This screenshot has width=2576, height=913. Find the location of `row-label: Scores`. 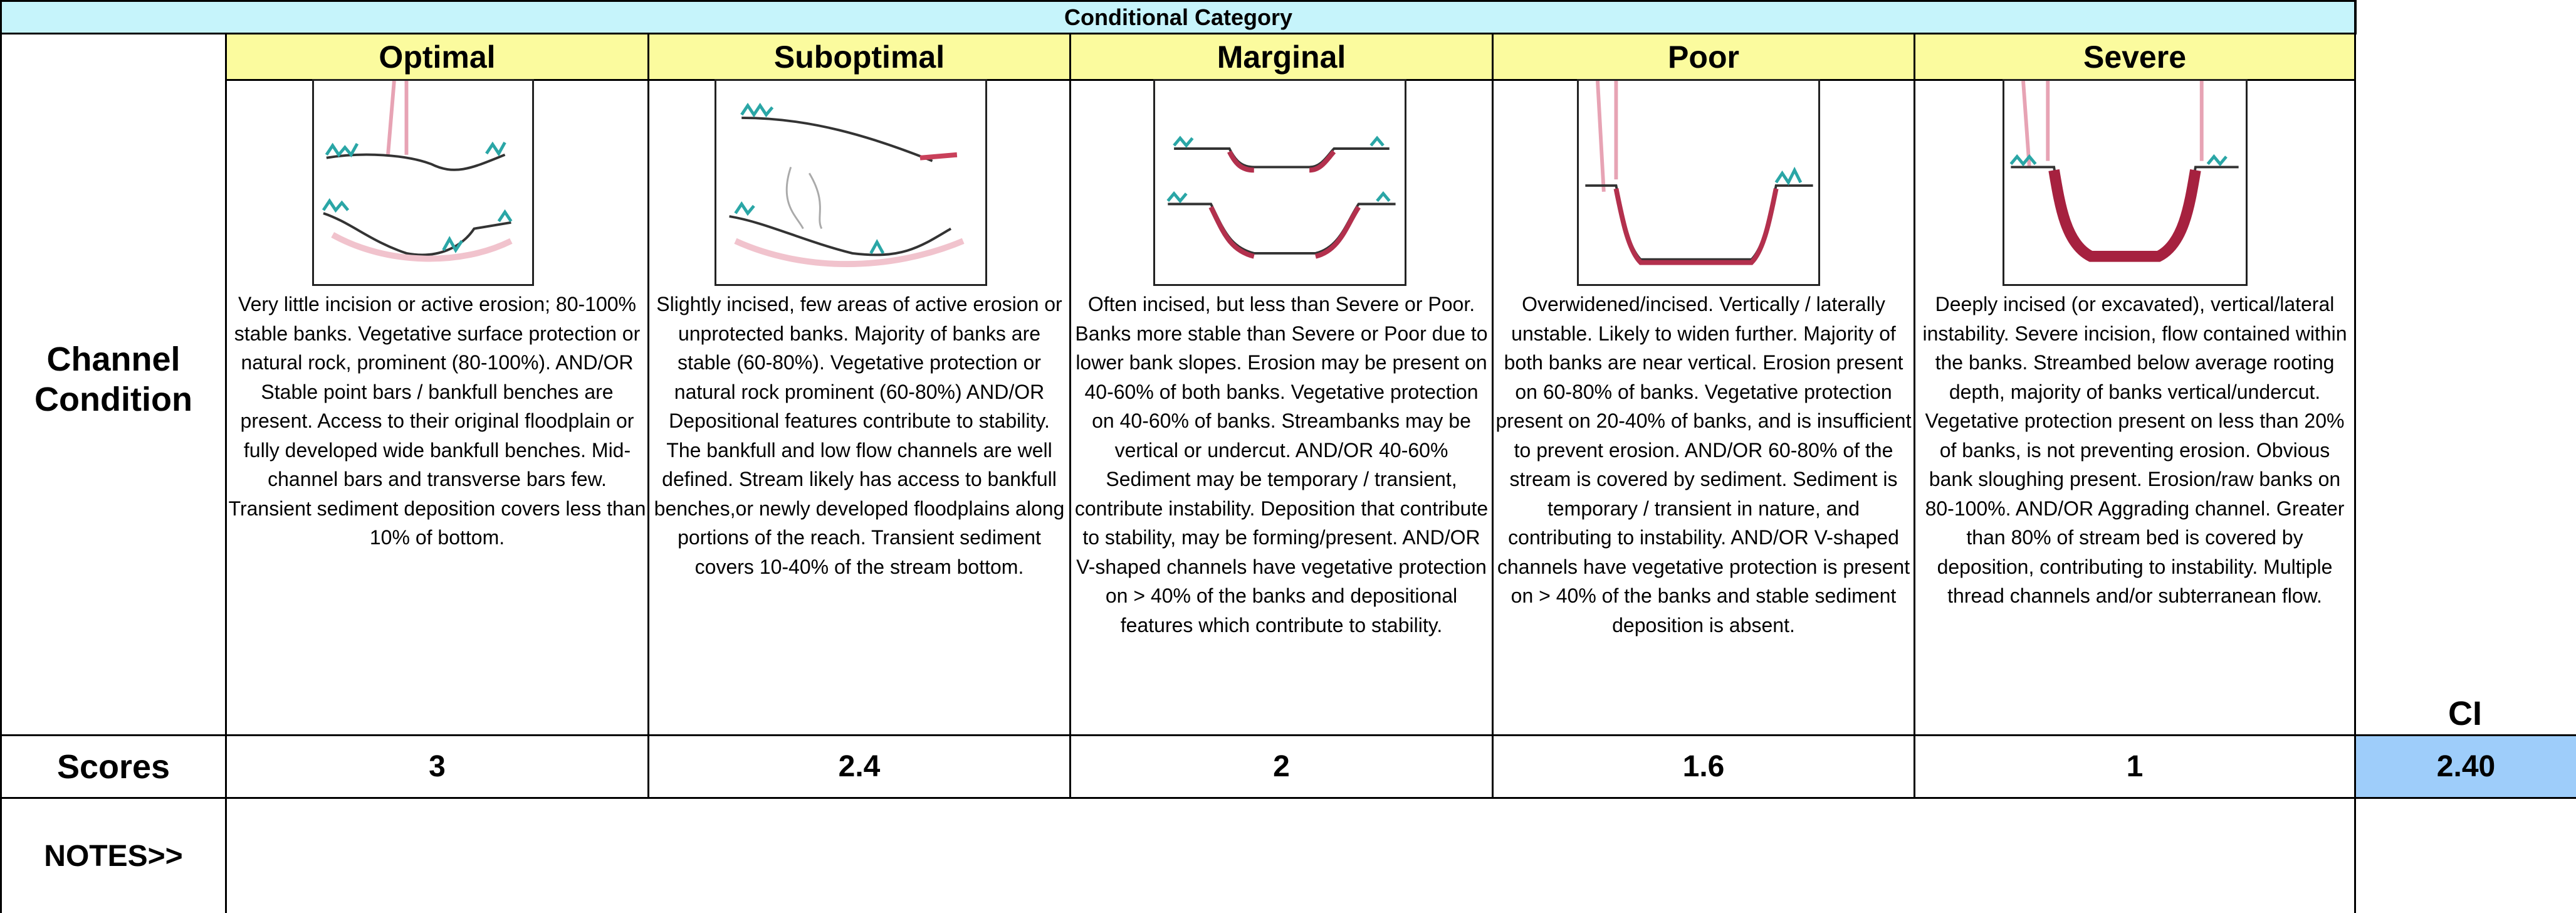

row-label: Scores is located at coordinates (113, 766).